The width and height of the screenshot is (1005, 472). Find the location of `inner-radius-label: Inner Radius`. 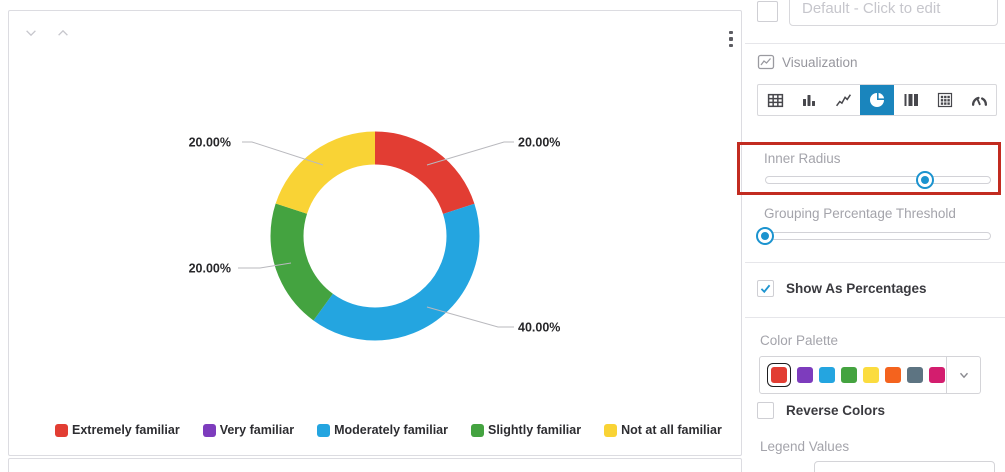

inner-radius-label: Inner Radius is located at coordinates (802, 158).